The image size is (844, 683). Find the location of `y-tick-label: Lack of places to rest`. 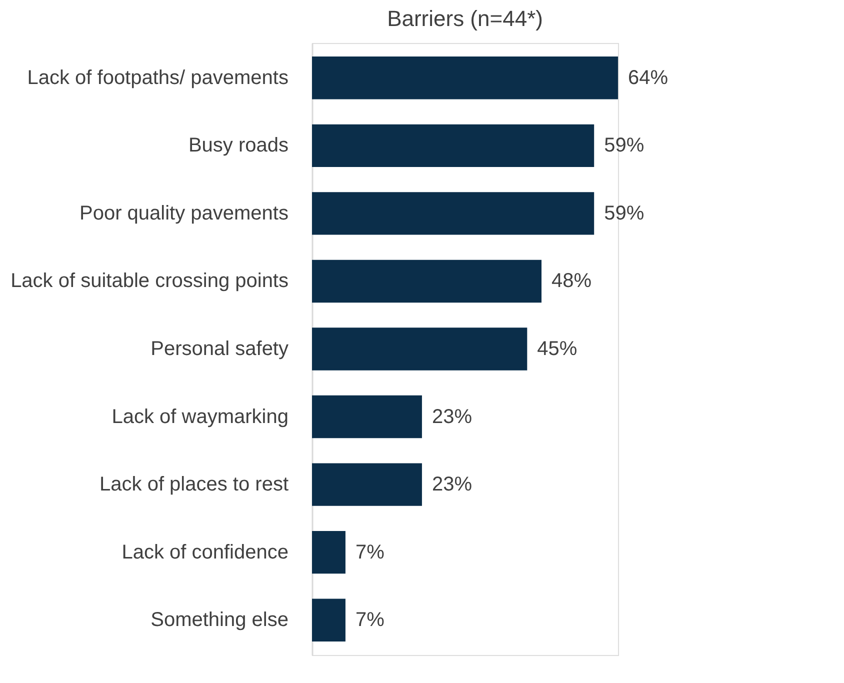

y-tick-label: Lack of places to rest is located at coordinates (194, 485).